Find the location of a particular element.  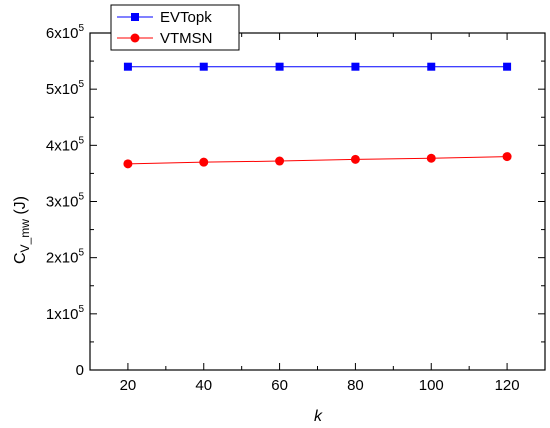

y-tick-label: 0 is located at coordinates (80, 370).